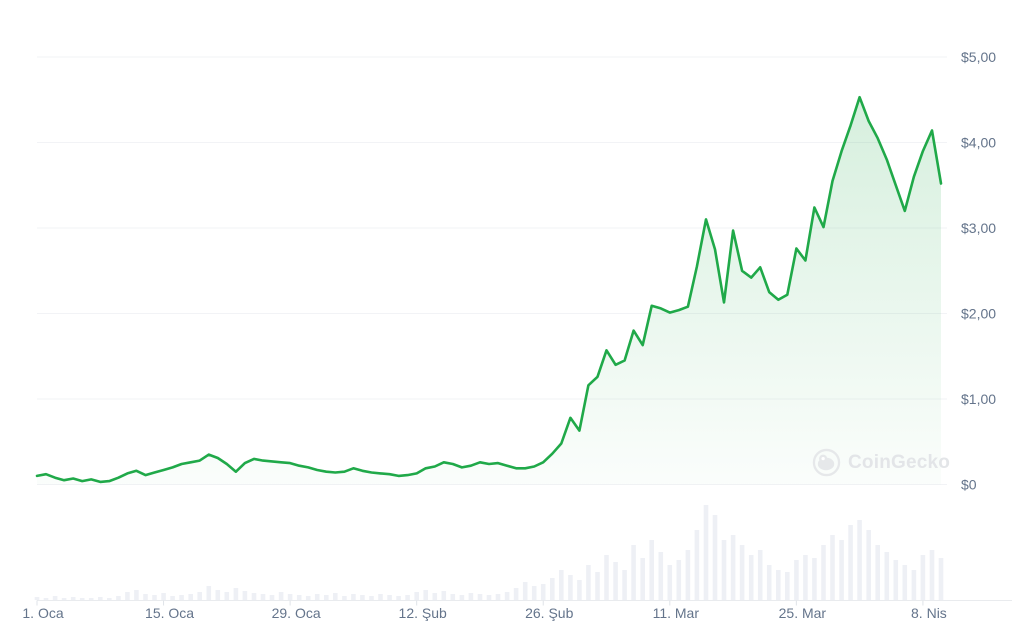  What do you see at coordinates (803, 613) in the screenshot?
I see `x-axis-label: 25. Mar` at bounding box center [803, 613].